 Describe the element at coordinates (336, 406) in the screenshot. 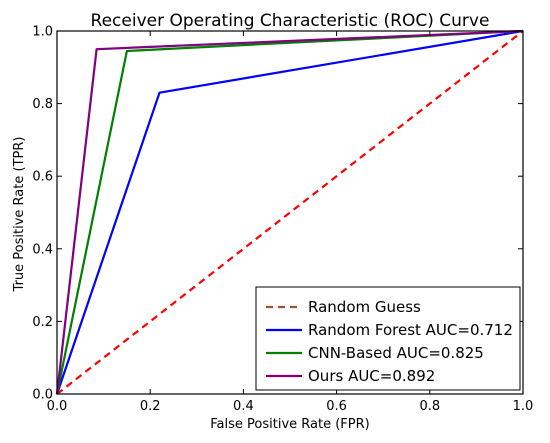

I see `x-tick-label: 0.6` at that location.